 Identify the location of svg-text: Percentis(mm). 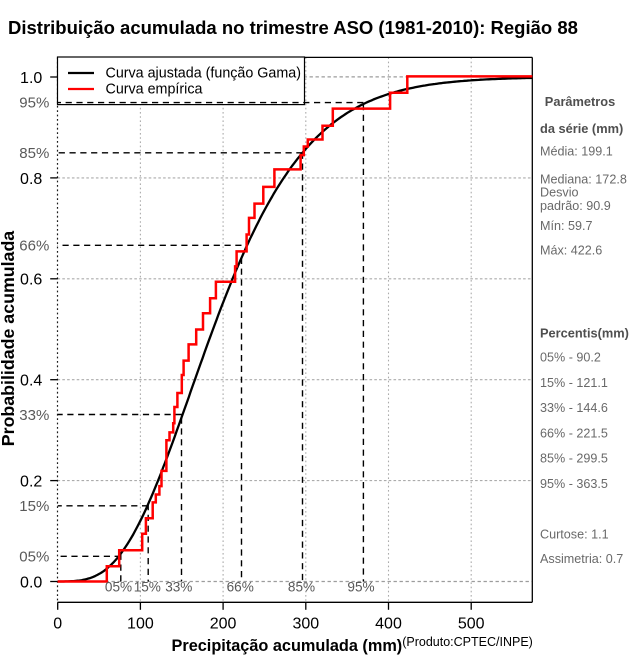
(584, 333).